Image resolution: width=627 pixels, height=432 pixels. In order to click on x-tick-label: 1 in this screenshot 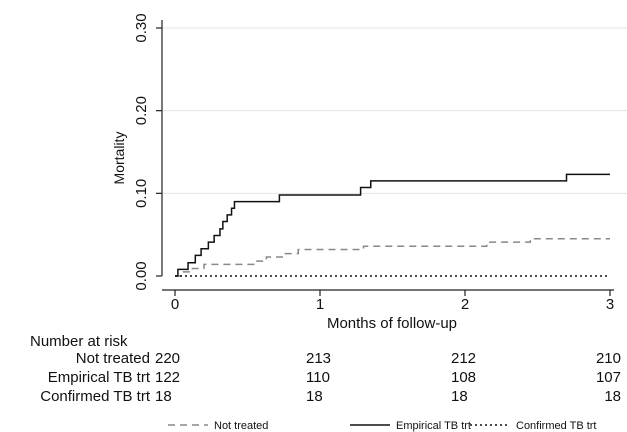, I will do `click(320, 304)`.